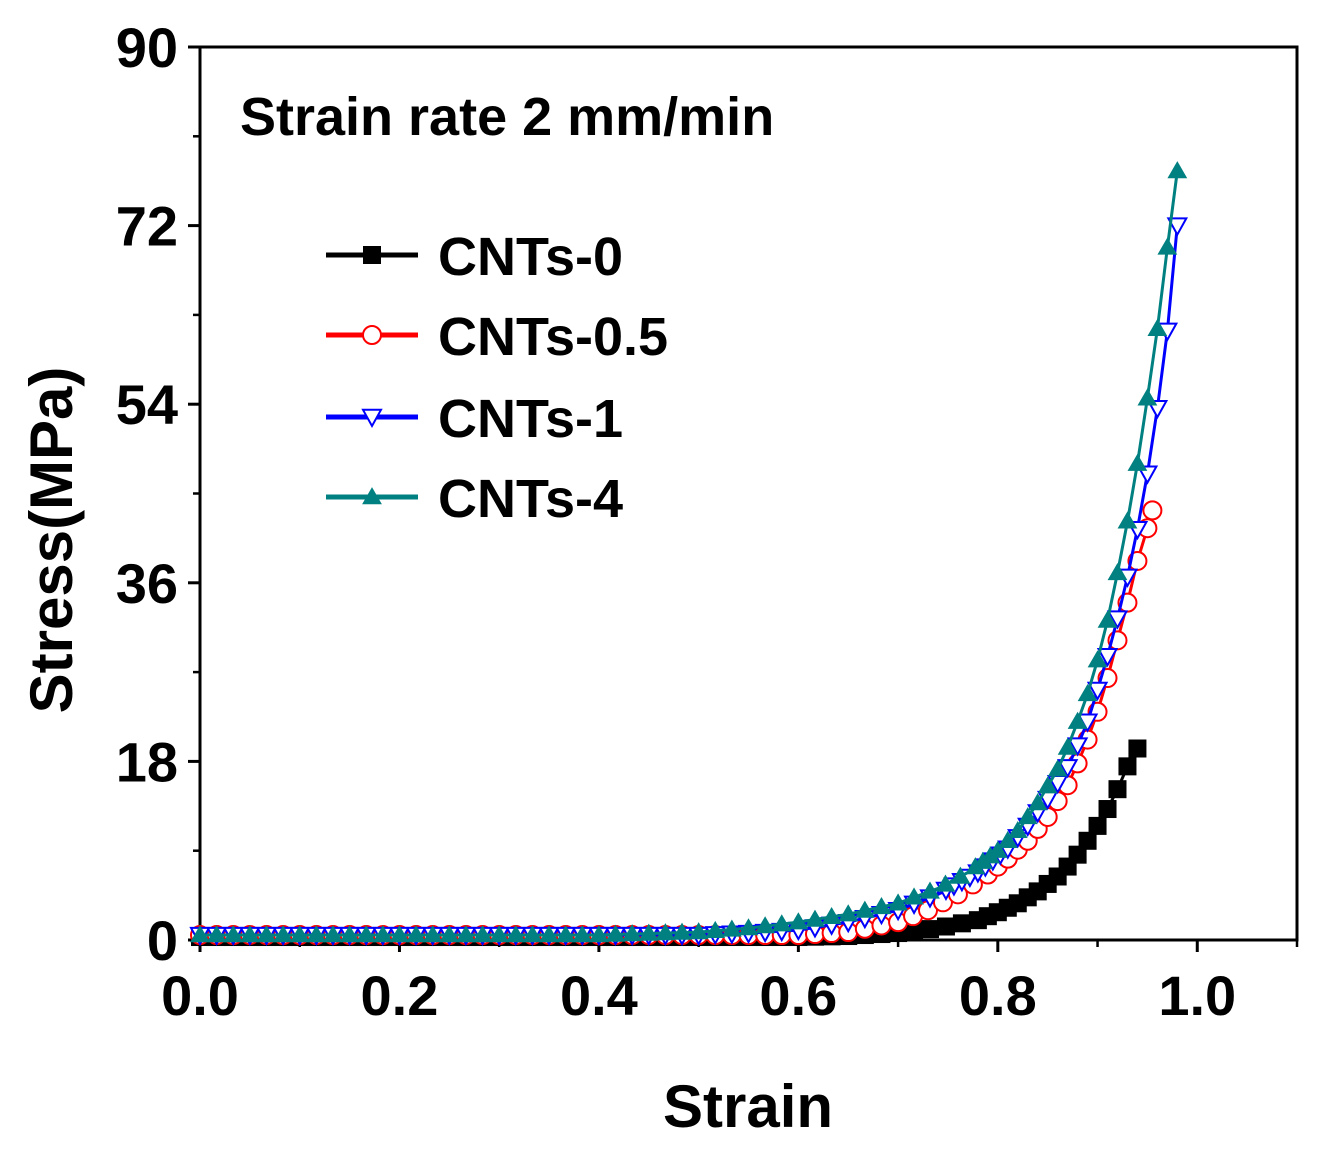 The width and height of the screenshot is (1318, 1149). I want to click on x-tick-label: 0.6, so click(798, 995).